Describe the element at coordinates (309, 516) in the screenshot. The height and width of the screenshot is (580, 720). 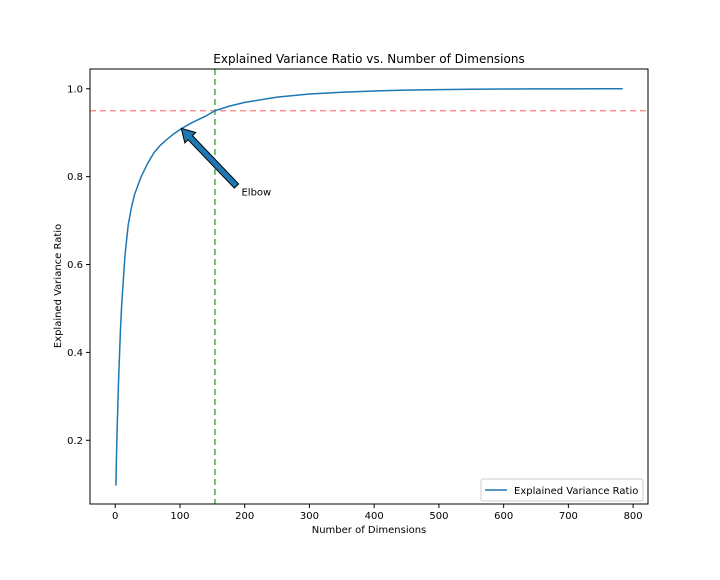
I see `x-tick-label: 300` at that location.